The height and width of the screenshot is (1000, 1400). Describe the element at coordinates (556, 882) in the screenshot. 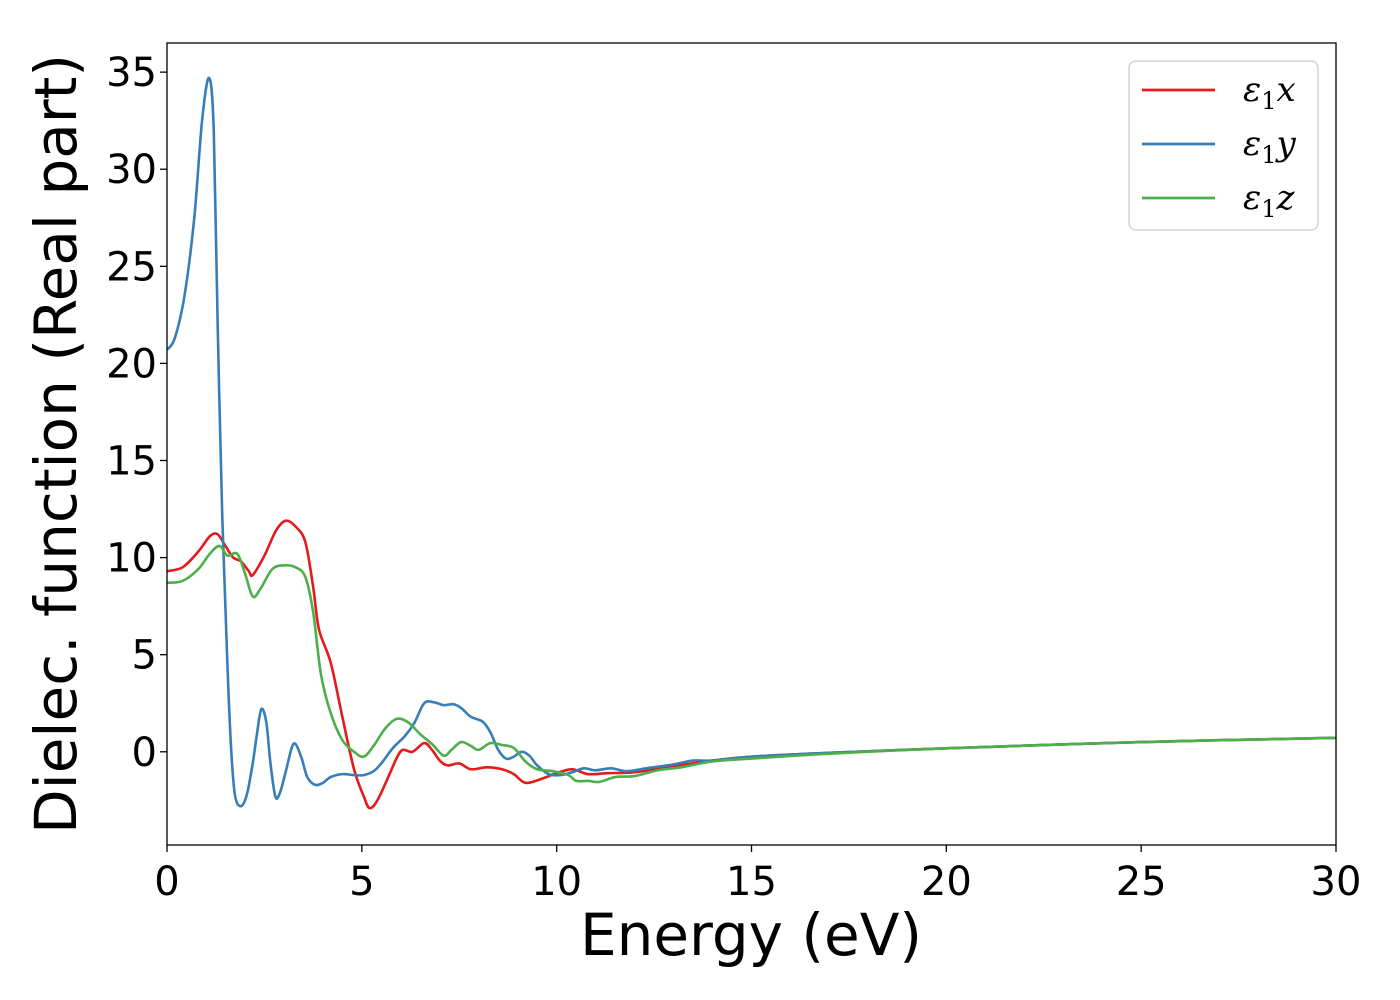

I see `x-tick-label: 10` at that location.